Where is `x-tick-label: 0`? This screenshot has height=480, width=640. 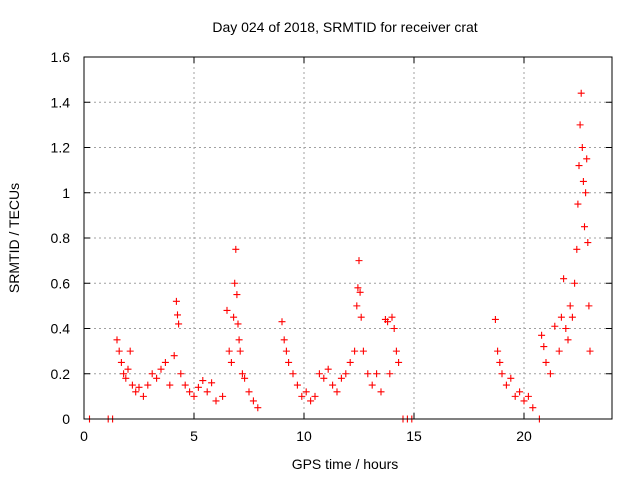 x-tick-label: 0 is located at coordinates (84, 436).